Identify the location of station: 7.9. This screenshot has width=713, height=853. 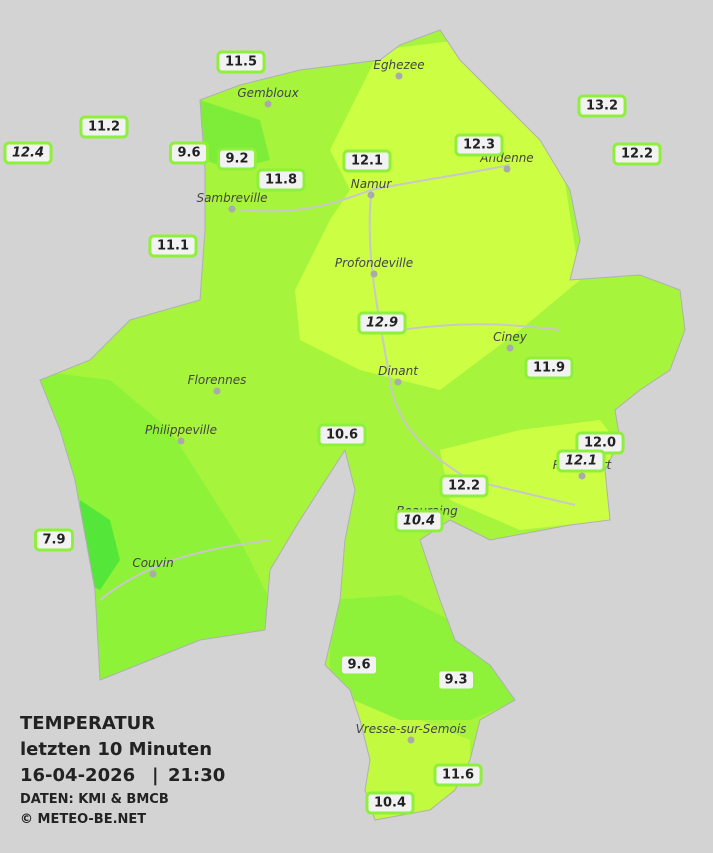
(54, 540).